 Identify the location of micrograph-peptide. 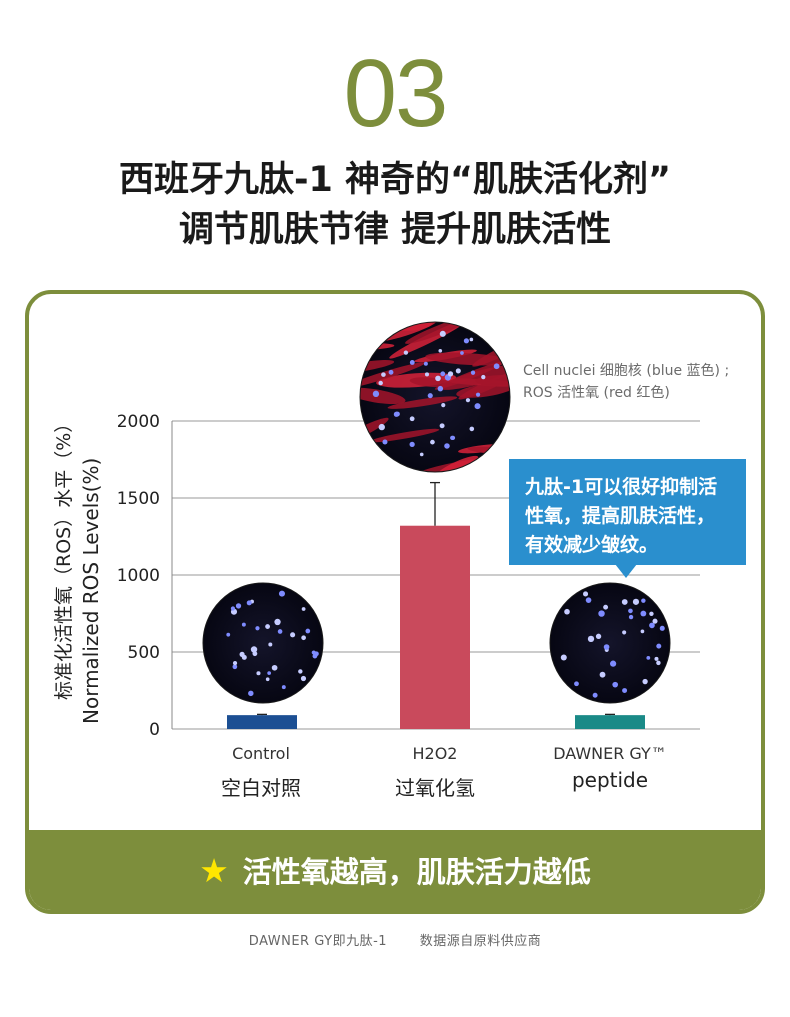
(610, 643).